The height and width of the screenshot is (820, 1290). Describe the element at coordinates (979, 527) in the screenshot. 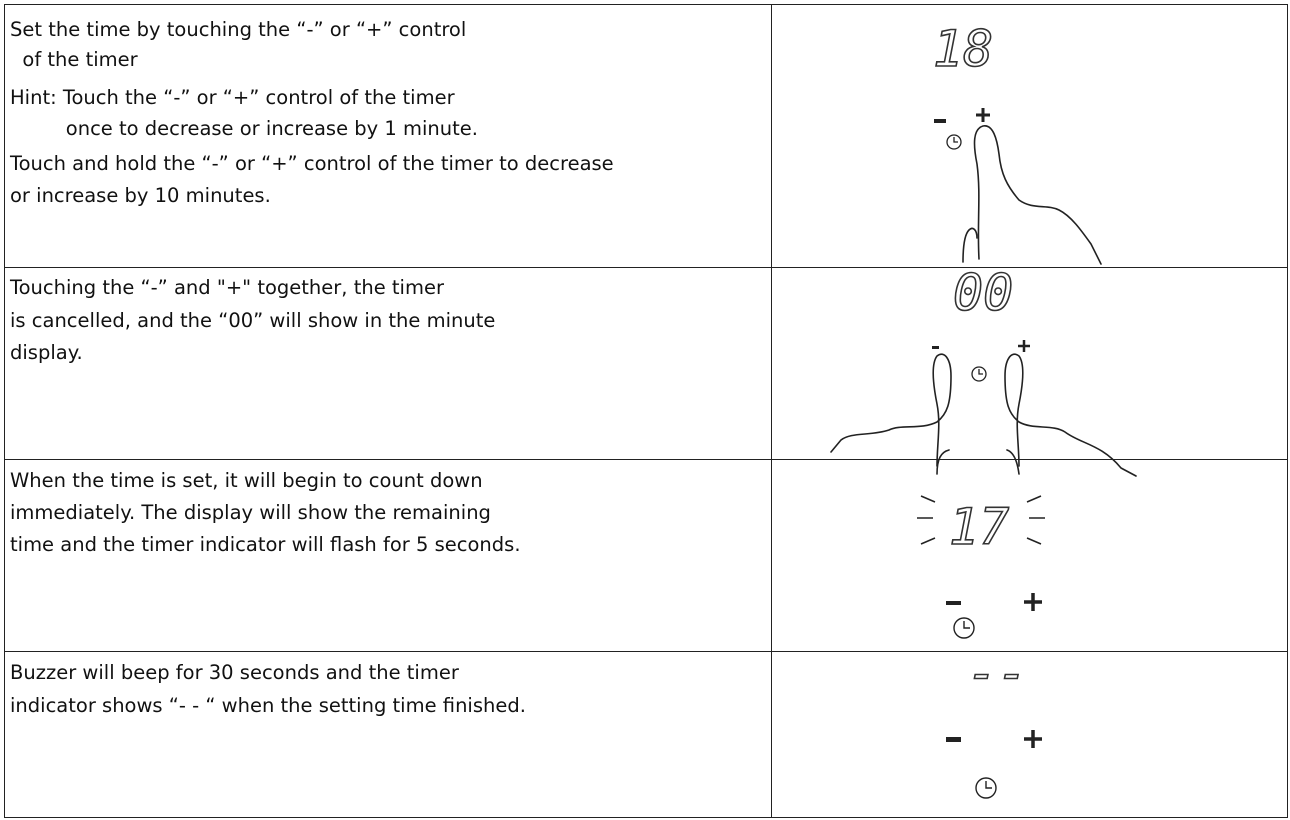

I see `display-digits: 17` at that location.